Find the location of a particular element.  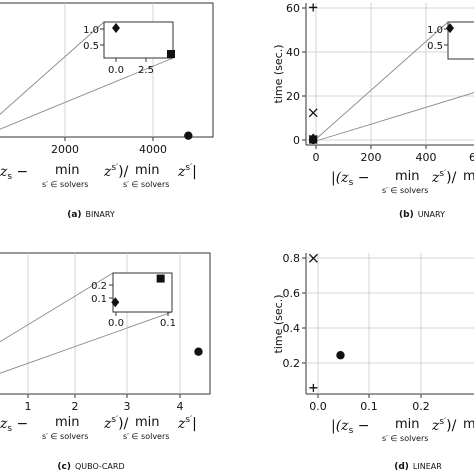

unary-inset-markers is located at coordinates (450, 28).